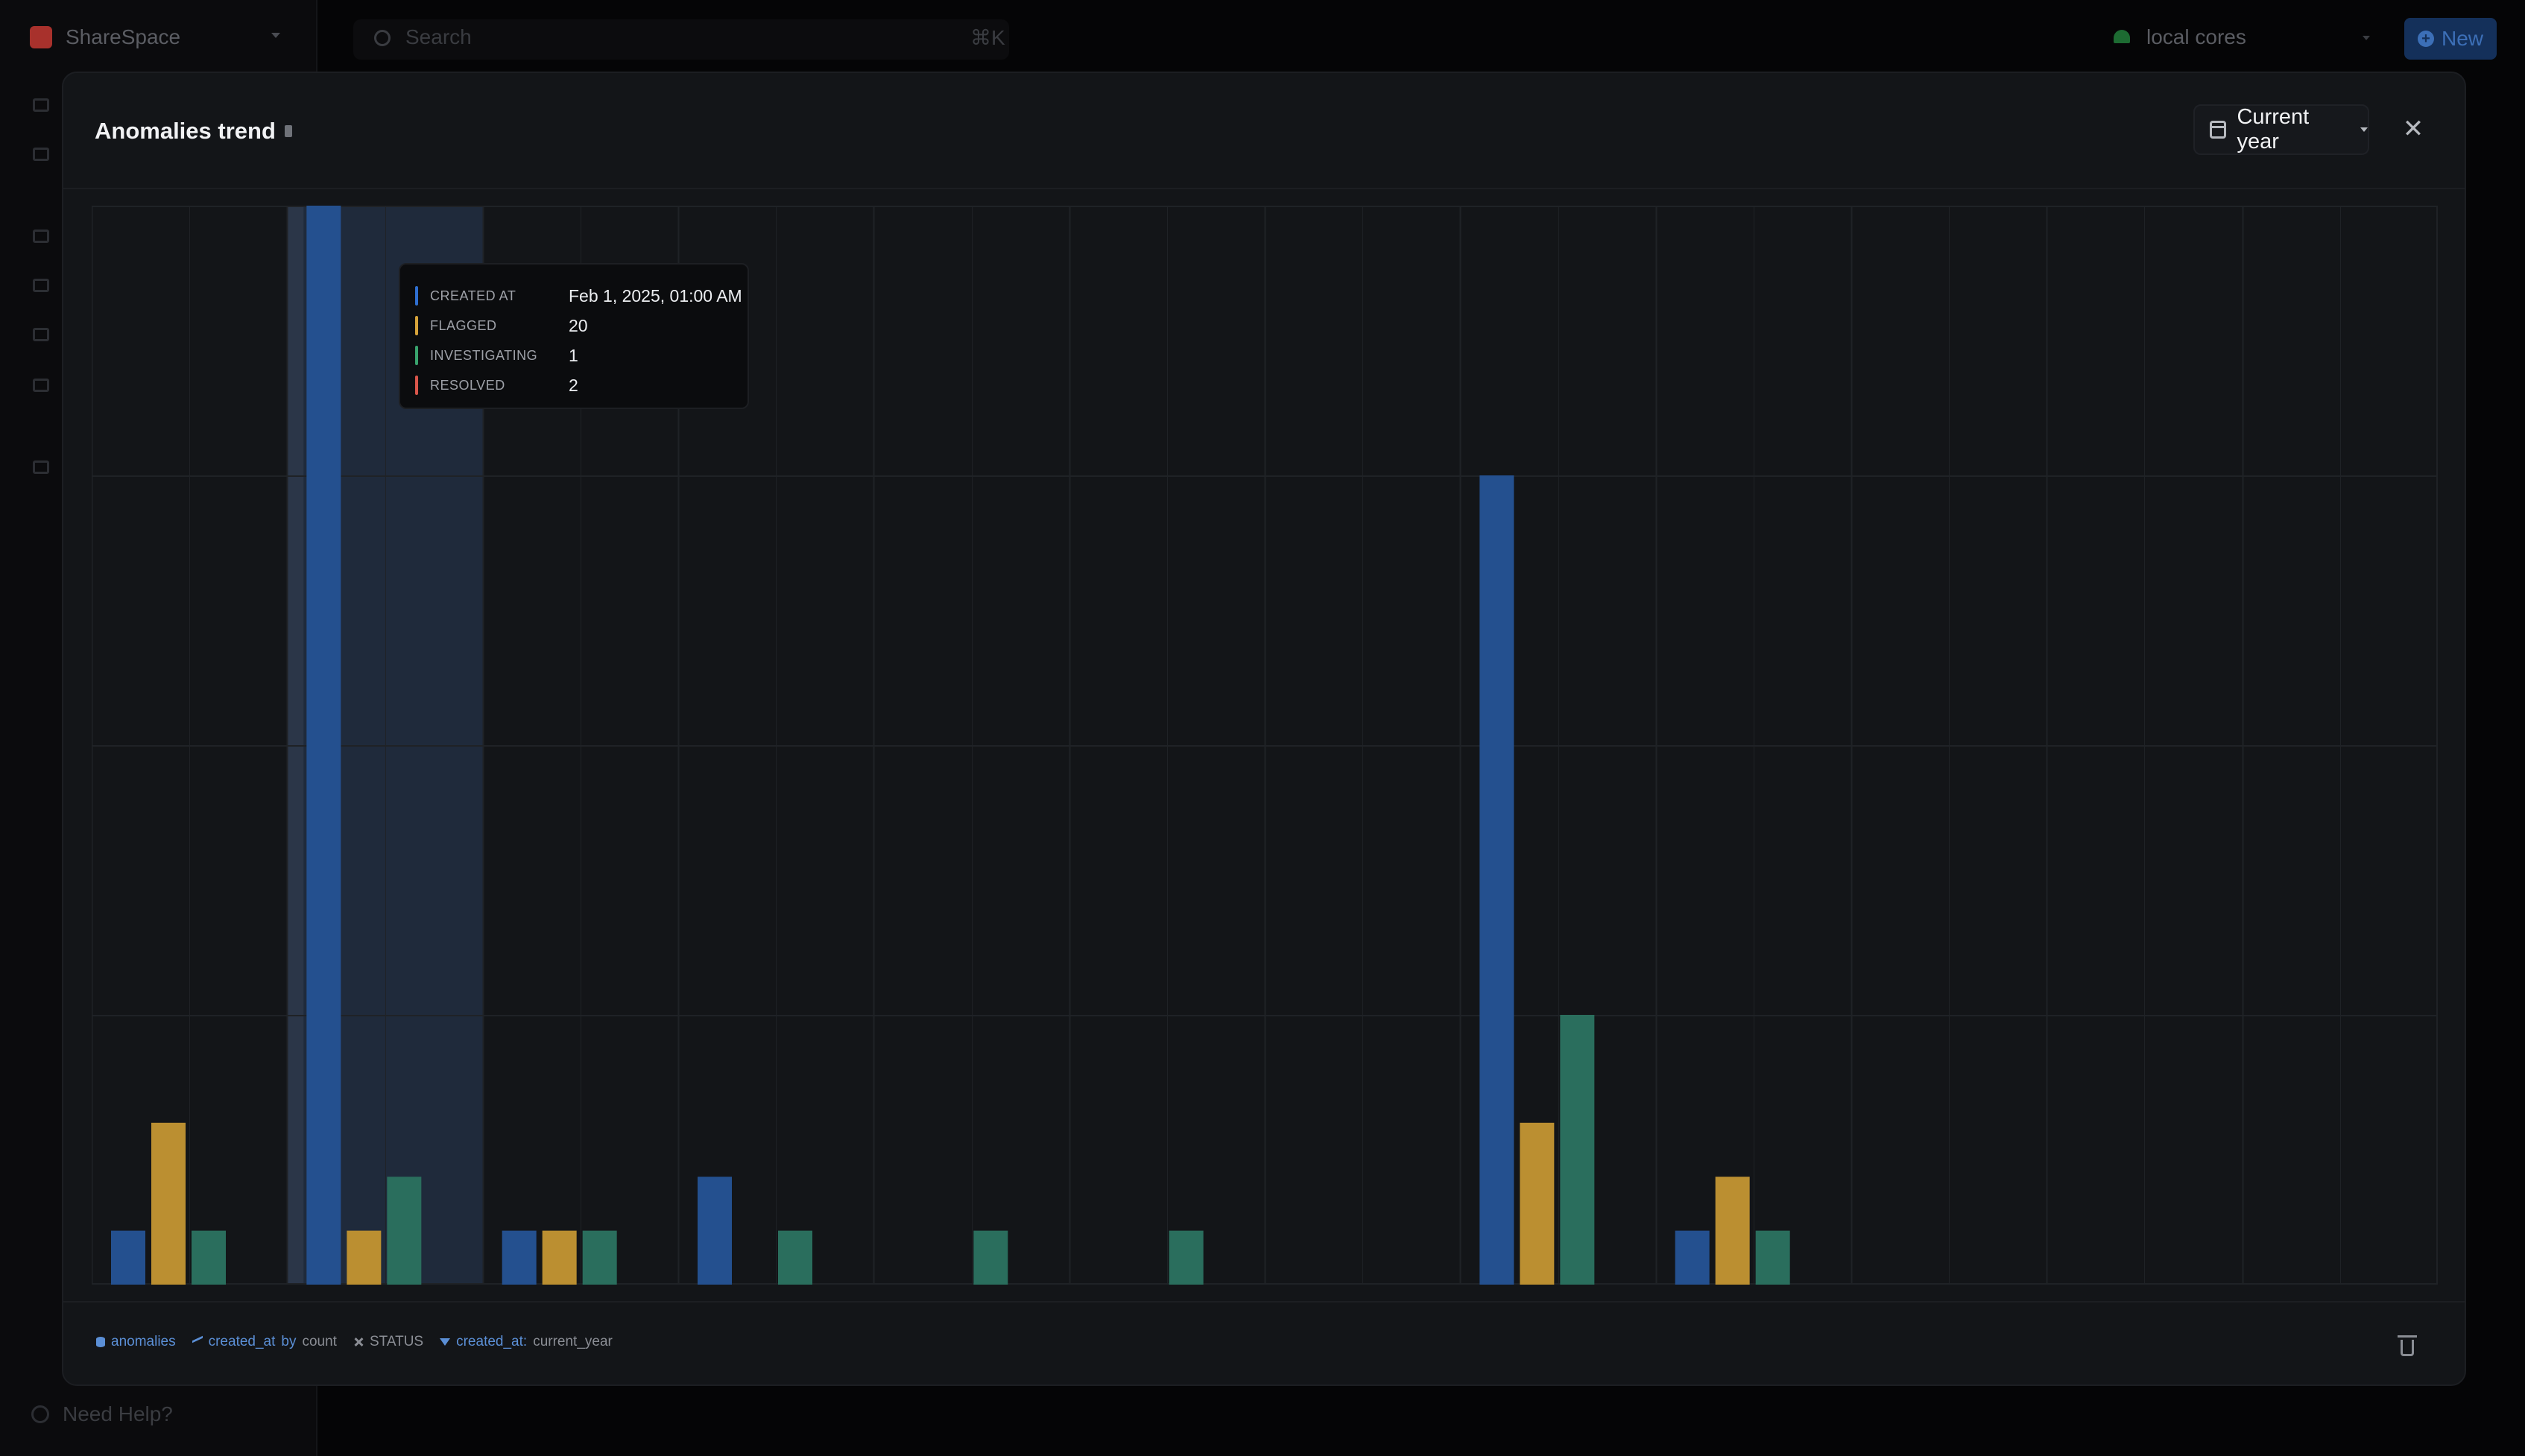 The height and width of the screenshot is (1456, 2525). What do you see at coordinates (123, 36) in the screenshot?
I see `brand-name: ShareSpace` at bounding box center [123, 36].